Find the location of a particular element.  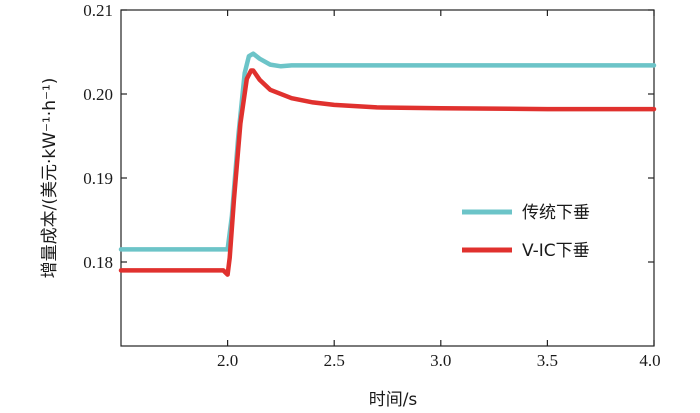

legend: 传统下垂 V-IC下垂 is located at coordinates (526, 232).